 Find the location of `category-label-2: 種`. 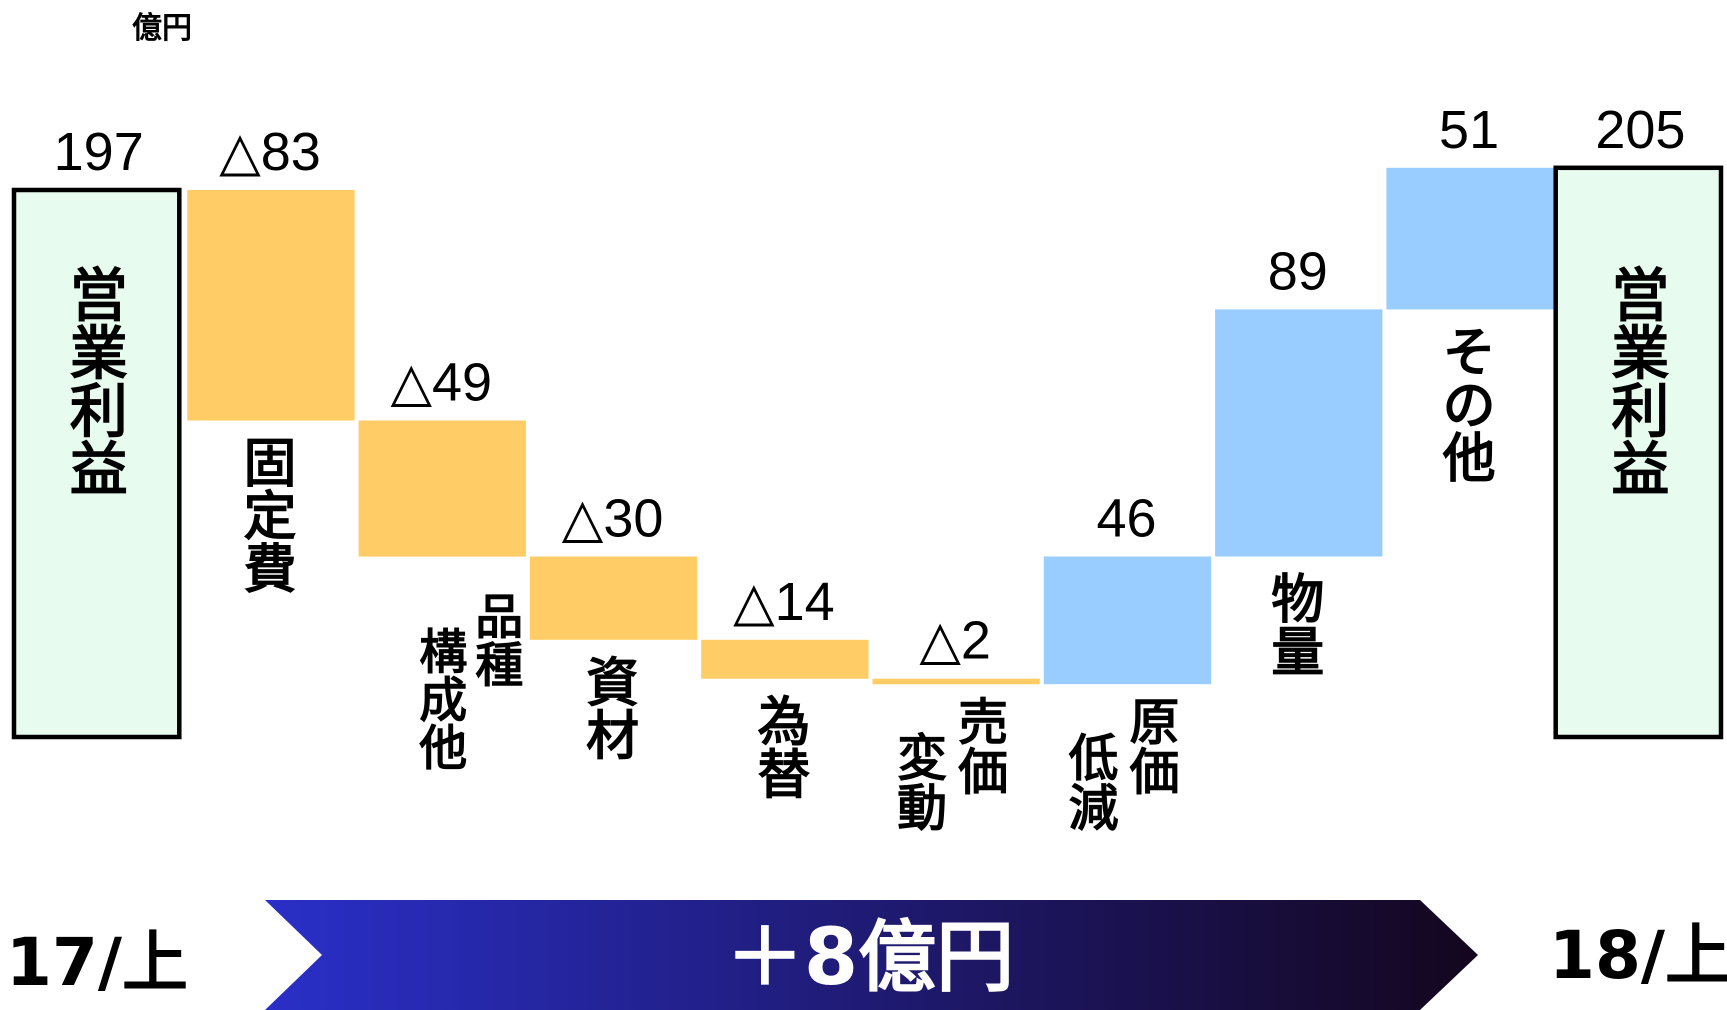

category-label-2: 種 is located at coordinates (499, 665).